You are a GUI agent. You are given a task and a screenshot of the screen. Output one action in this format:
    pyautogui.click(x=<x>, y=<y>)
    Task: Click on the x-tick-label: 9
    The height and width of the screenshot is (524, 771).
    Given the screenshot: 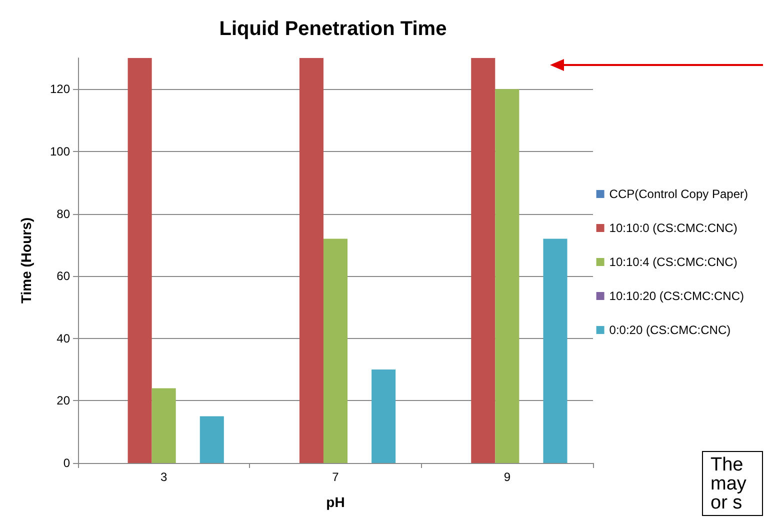 What is the action you would take?
    pyautogui.click(x=507, y=477)
    